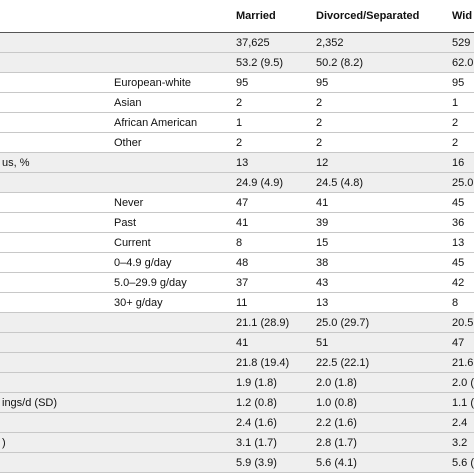 The image size is (474, 474). What do you see at coordinates (132, 242) in the screenshot?
I see `row-label: Current` at bounding box center [132, 242].